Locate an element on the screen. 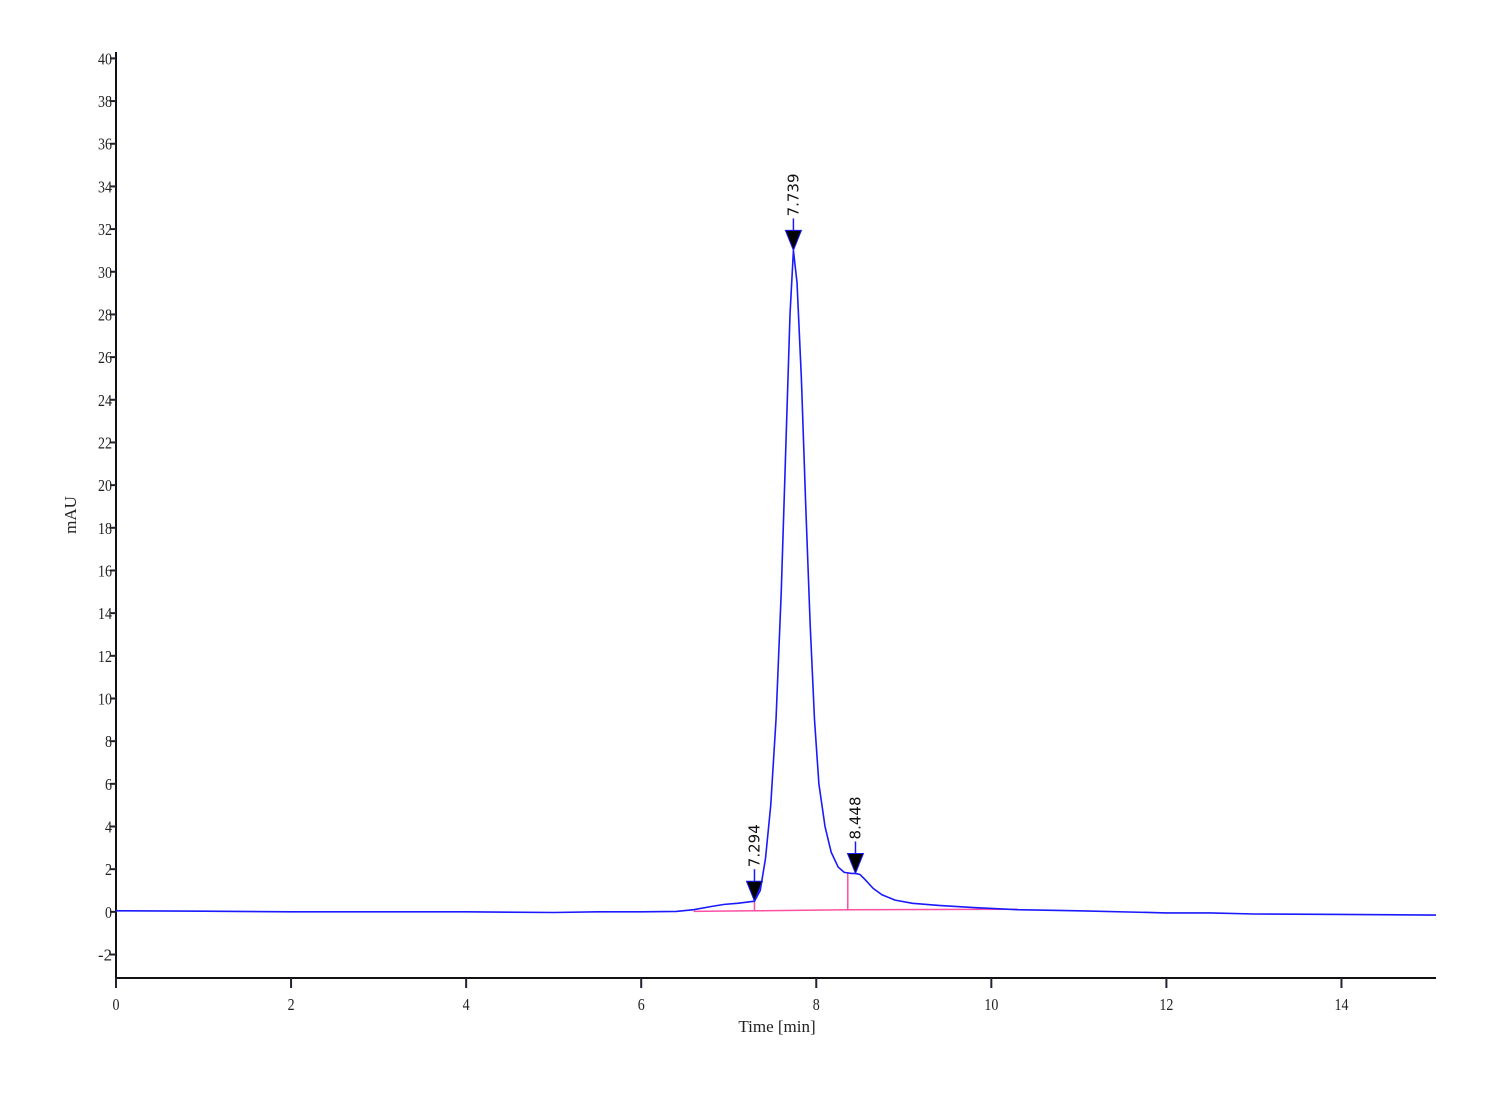 Image resolution: width=1500 pixels, height=1100 pixels. y-tick-label: 36 is located at coordinates (105, 144).